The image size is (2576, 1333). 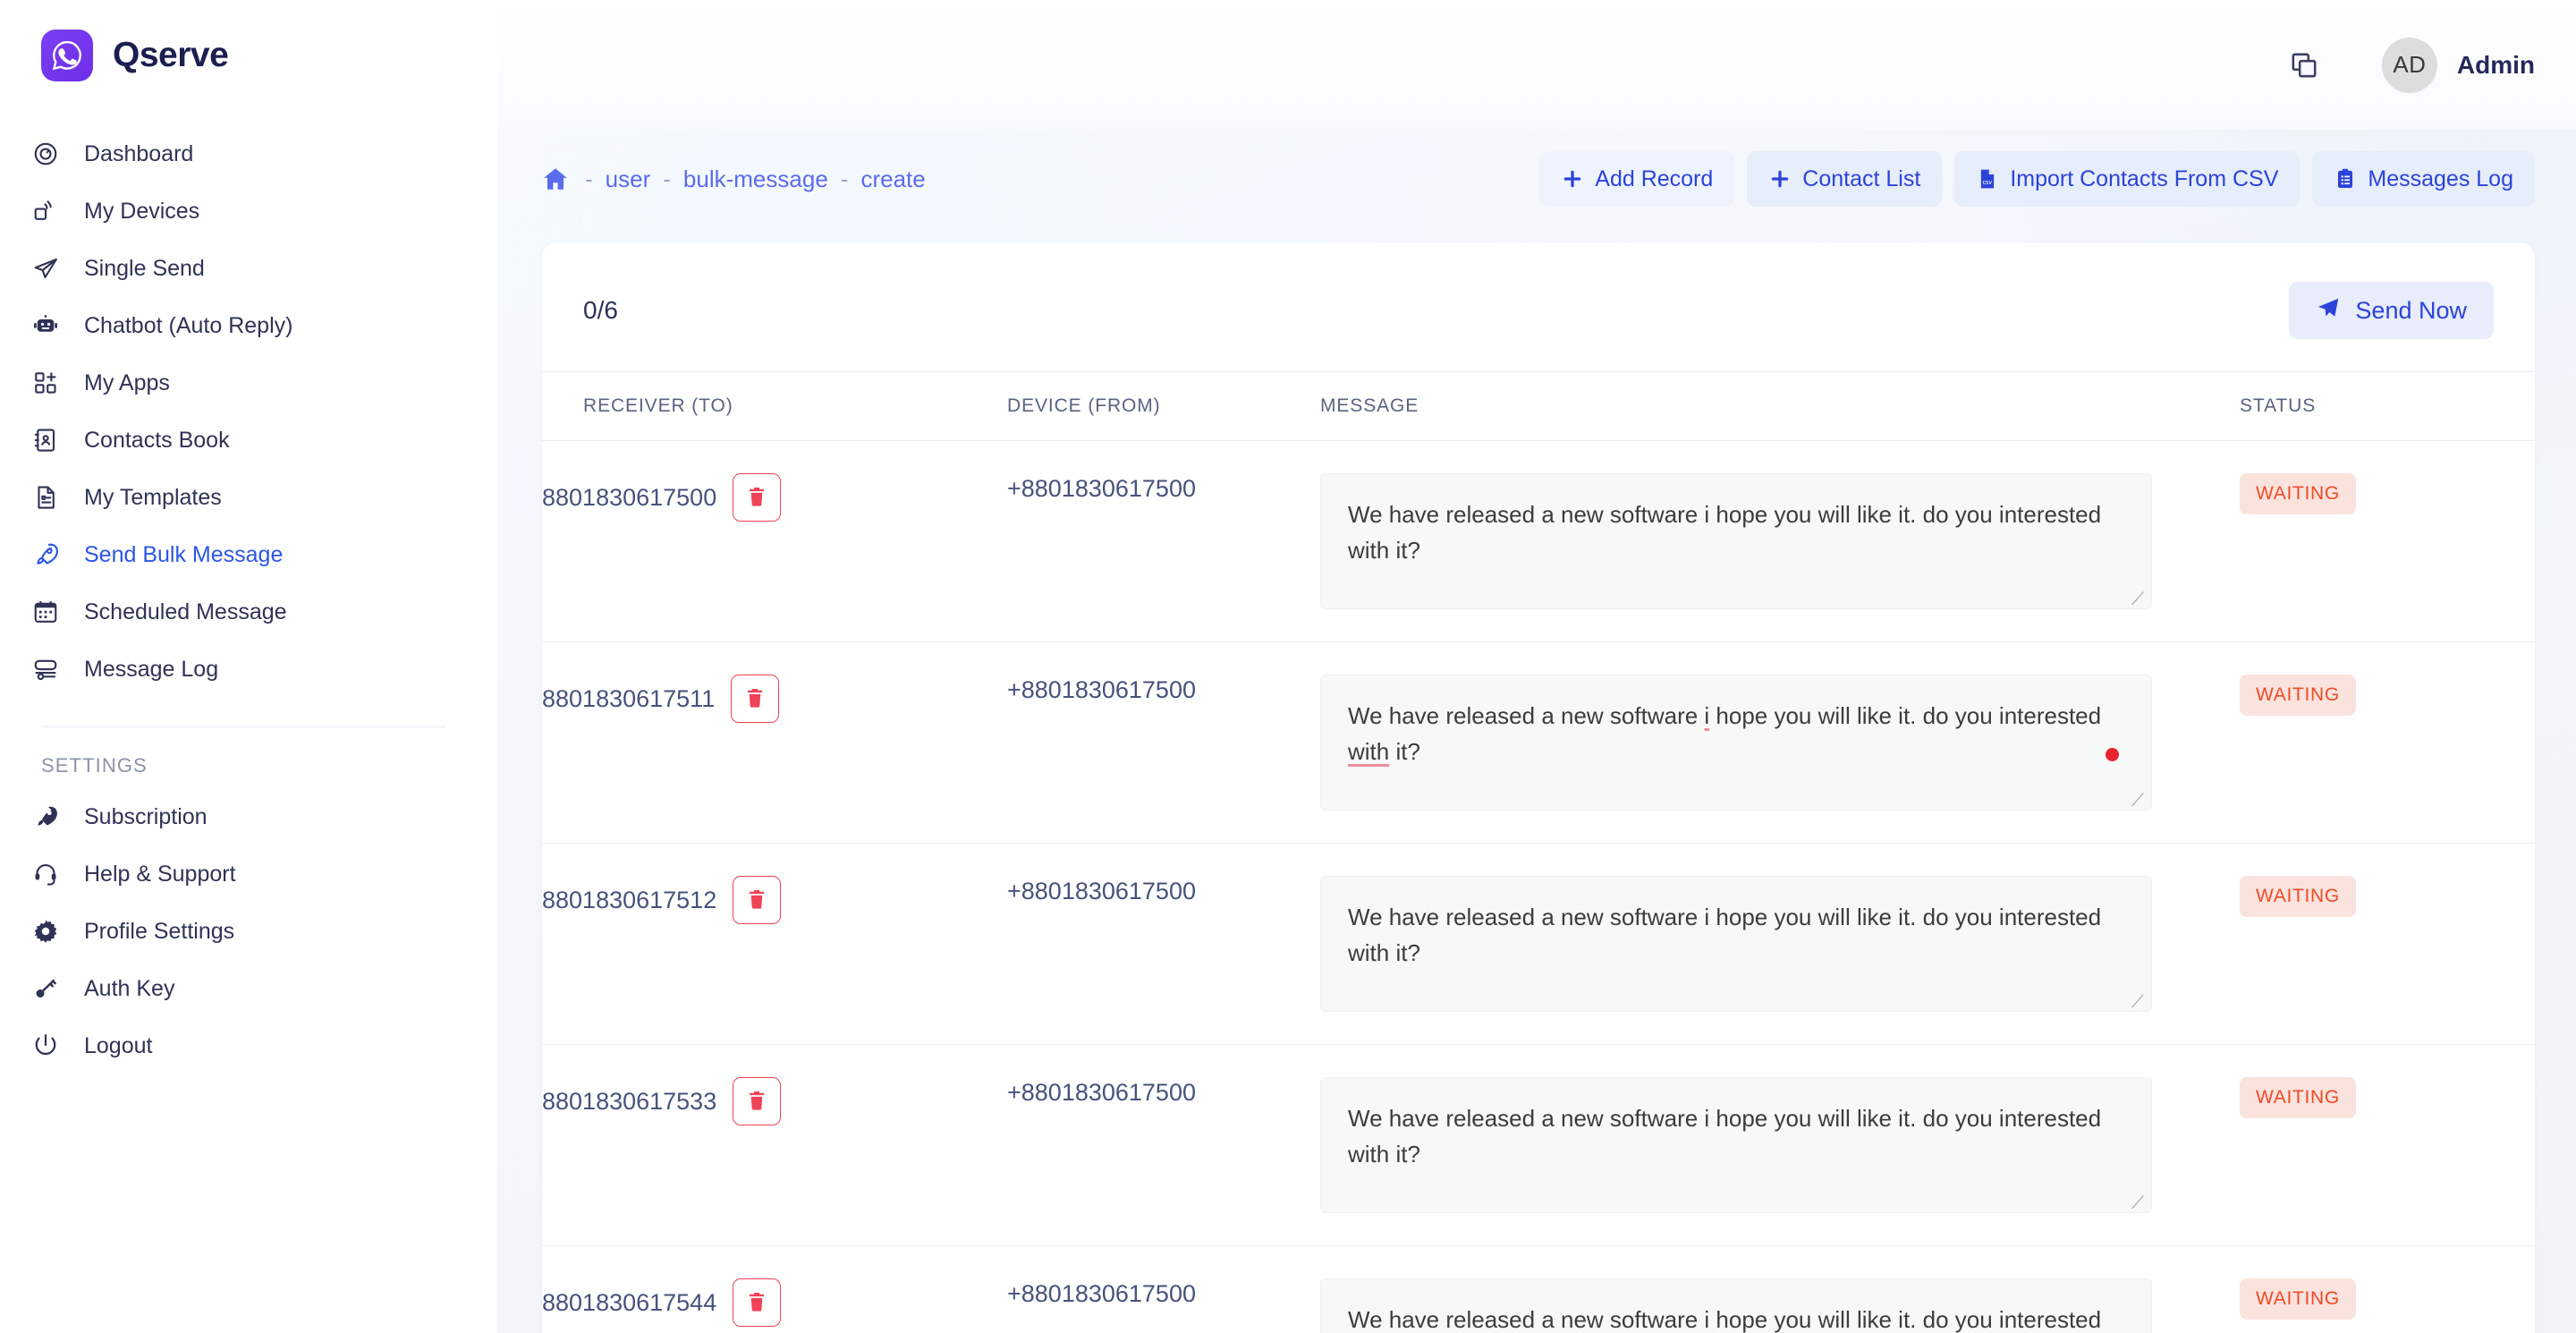 I want to click on table-row: 8801830617512, so click(x=1538, y=944).